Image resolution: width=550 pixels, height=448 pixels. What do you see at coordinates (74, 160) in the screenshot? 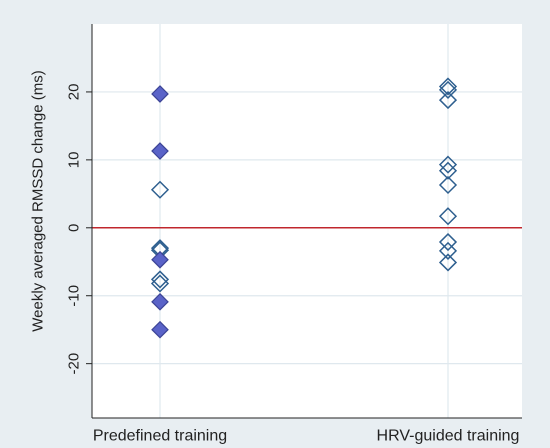
I see `y-tick-label: 10` at bounding box center [74, 160].